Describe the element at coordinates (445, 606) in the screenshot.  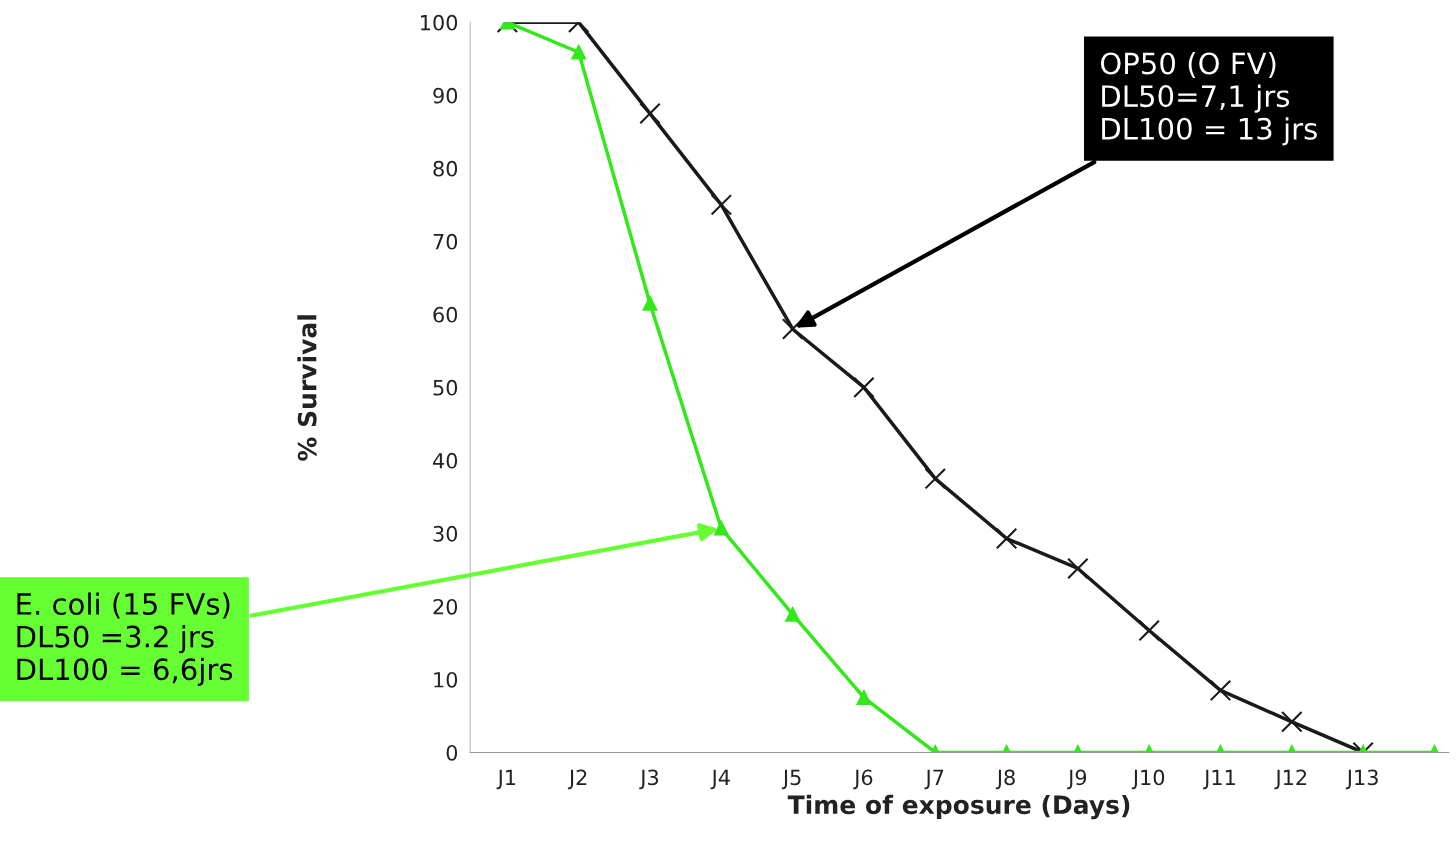
I see `y-tick-label: 20` at that location.